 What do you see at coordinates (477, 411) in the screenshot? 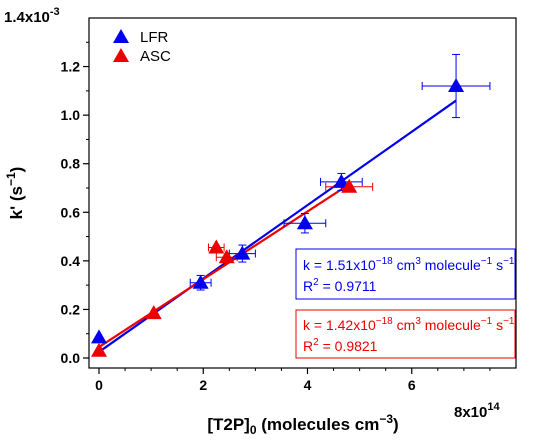
I see `x-exponent-label: 8x10¹⁴` at bounding box center [477, 411].